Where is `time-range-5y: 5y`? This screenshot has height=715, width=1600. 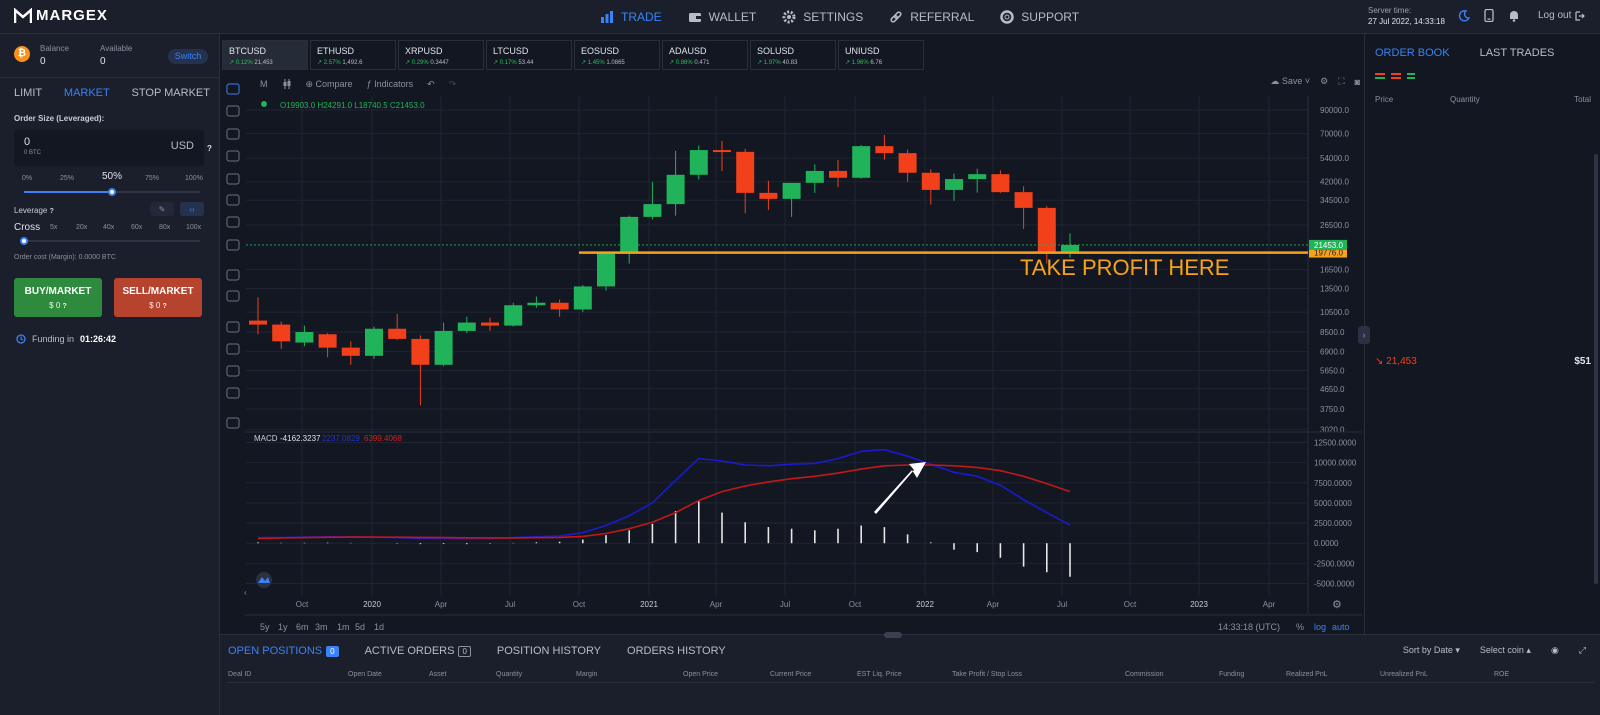
time-range-5y: 5y is located at coordinates (265, 627).